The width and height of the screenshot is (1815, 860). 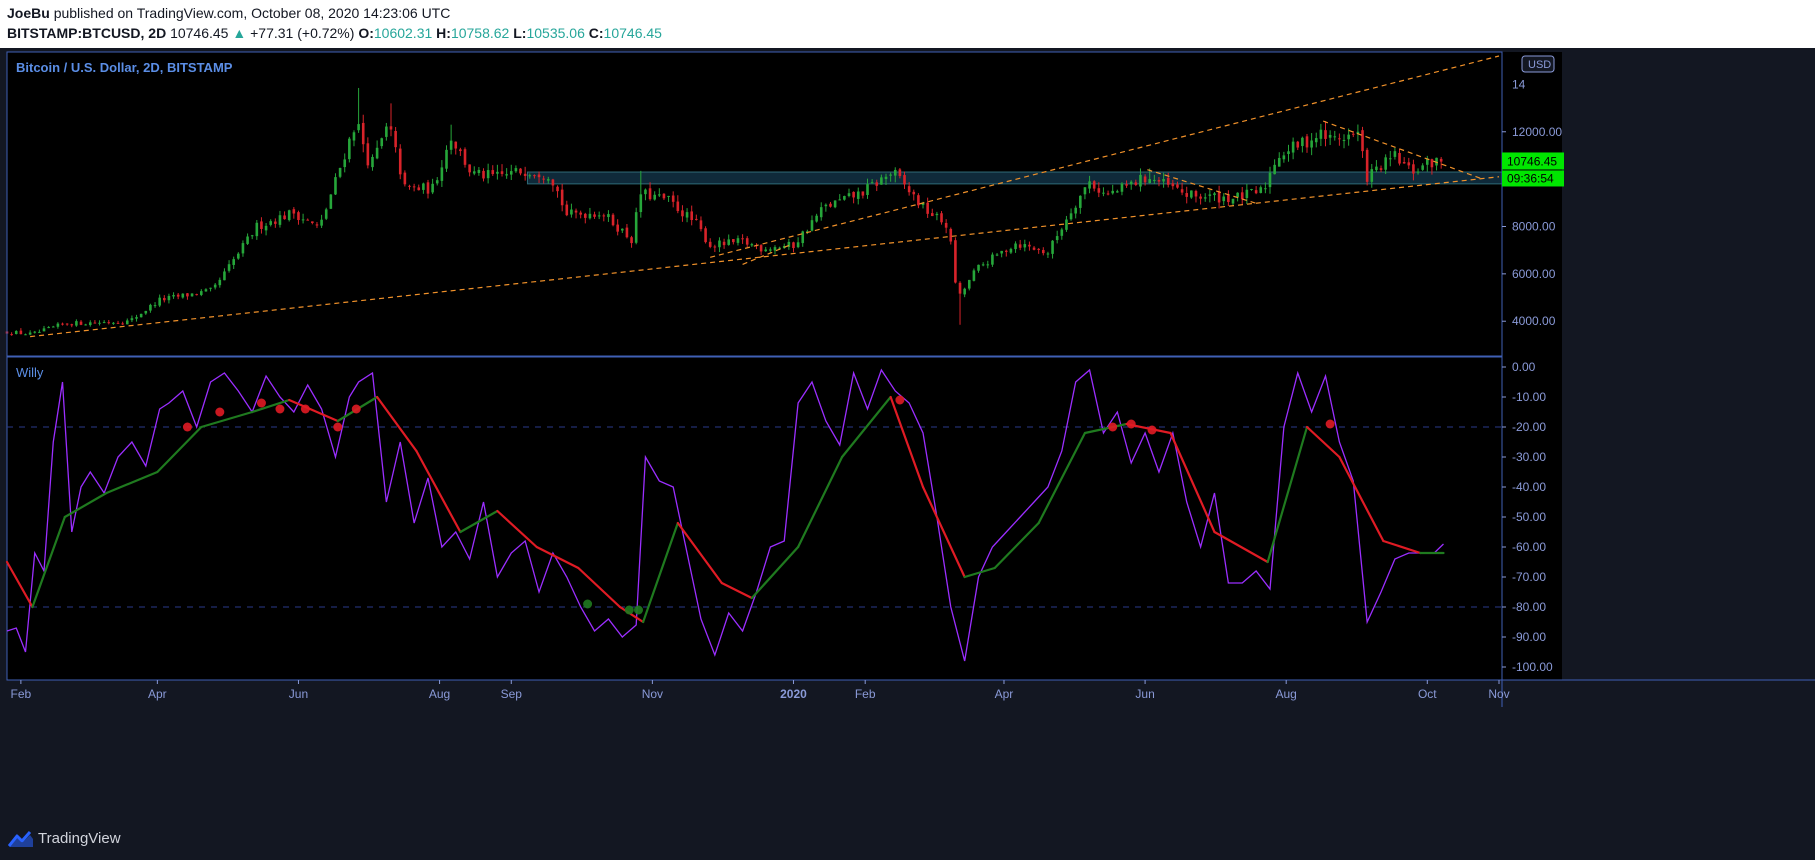 What do you see at coordinates (21, 694) in the screenshot?
I see `time-tick-label: Feb` at bounding box center [21, 694].